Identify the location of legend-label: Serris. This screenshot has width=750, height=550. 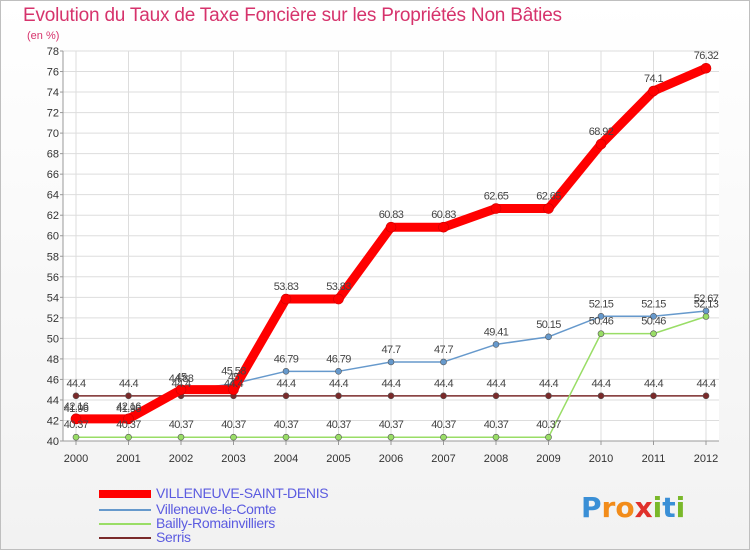
(173, 537).